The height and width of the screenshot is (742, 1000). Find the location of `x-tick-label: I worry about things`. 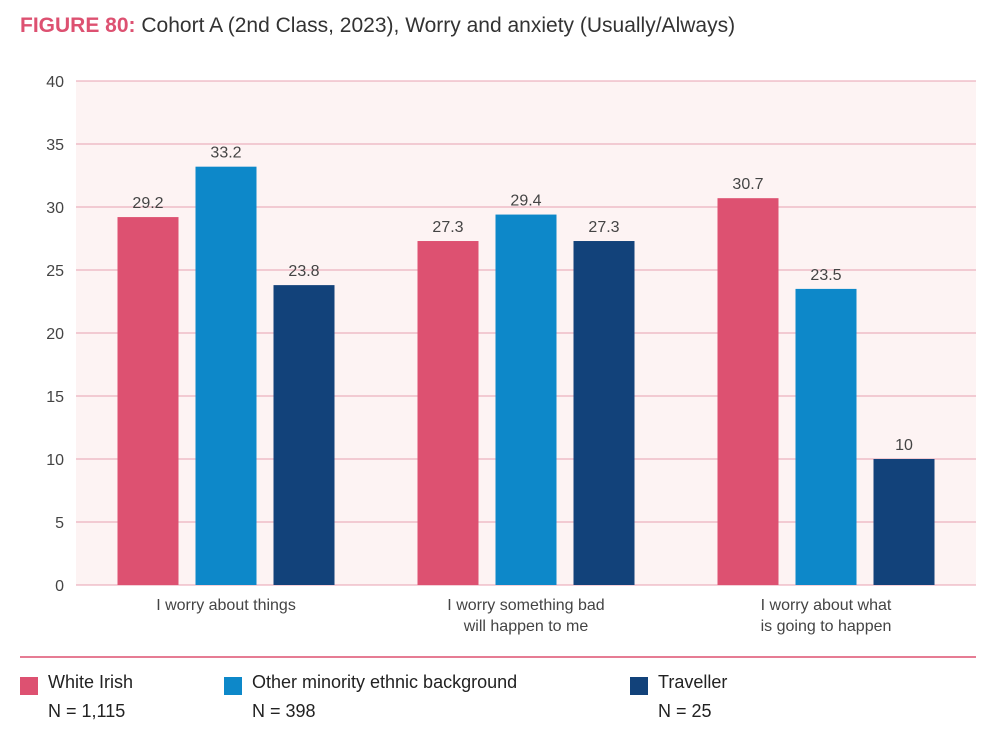

x-tick-label: I worry about things is located at coordinates (226, 605).